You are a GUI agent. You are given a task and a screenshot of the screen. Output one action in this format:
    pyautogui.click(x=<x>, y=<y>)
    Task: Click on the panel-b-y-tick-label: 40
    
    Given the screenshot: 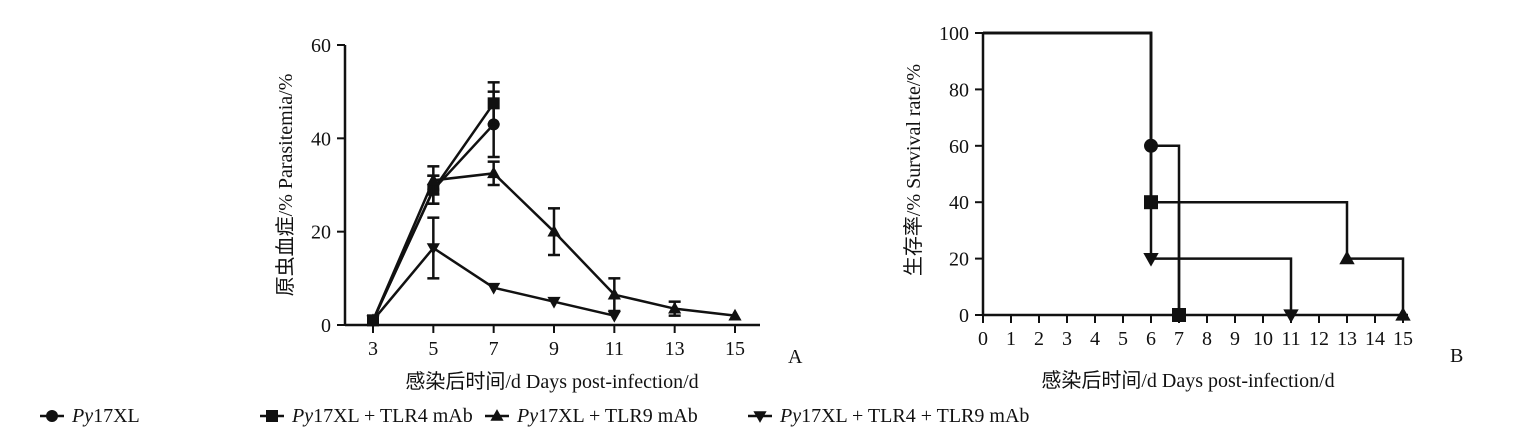 What is the action you would take?
    pyautogui.click(x=959, y=203)
    